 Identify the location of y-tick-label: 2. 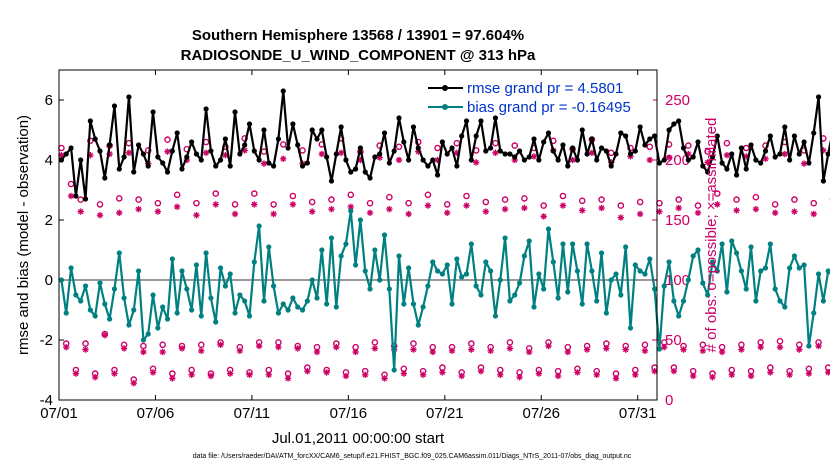
(49, 220).